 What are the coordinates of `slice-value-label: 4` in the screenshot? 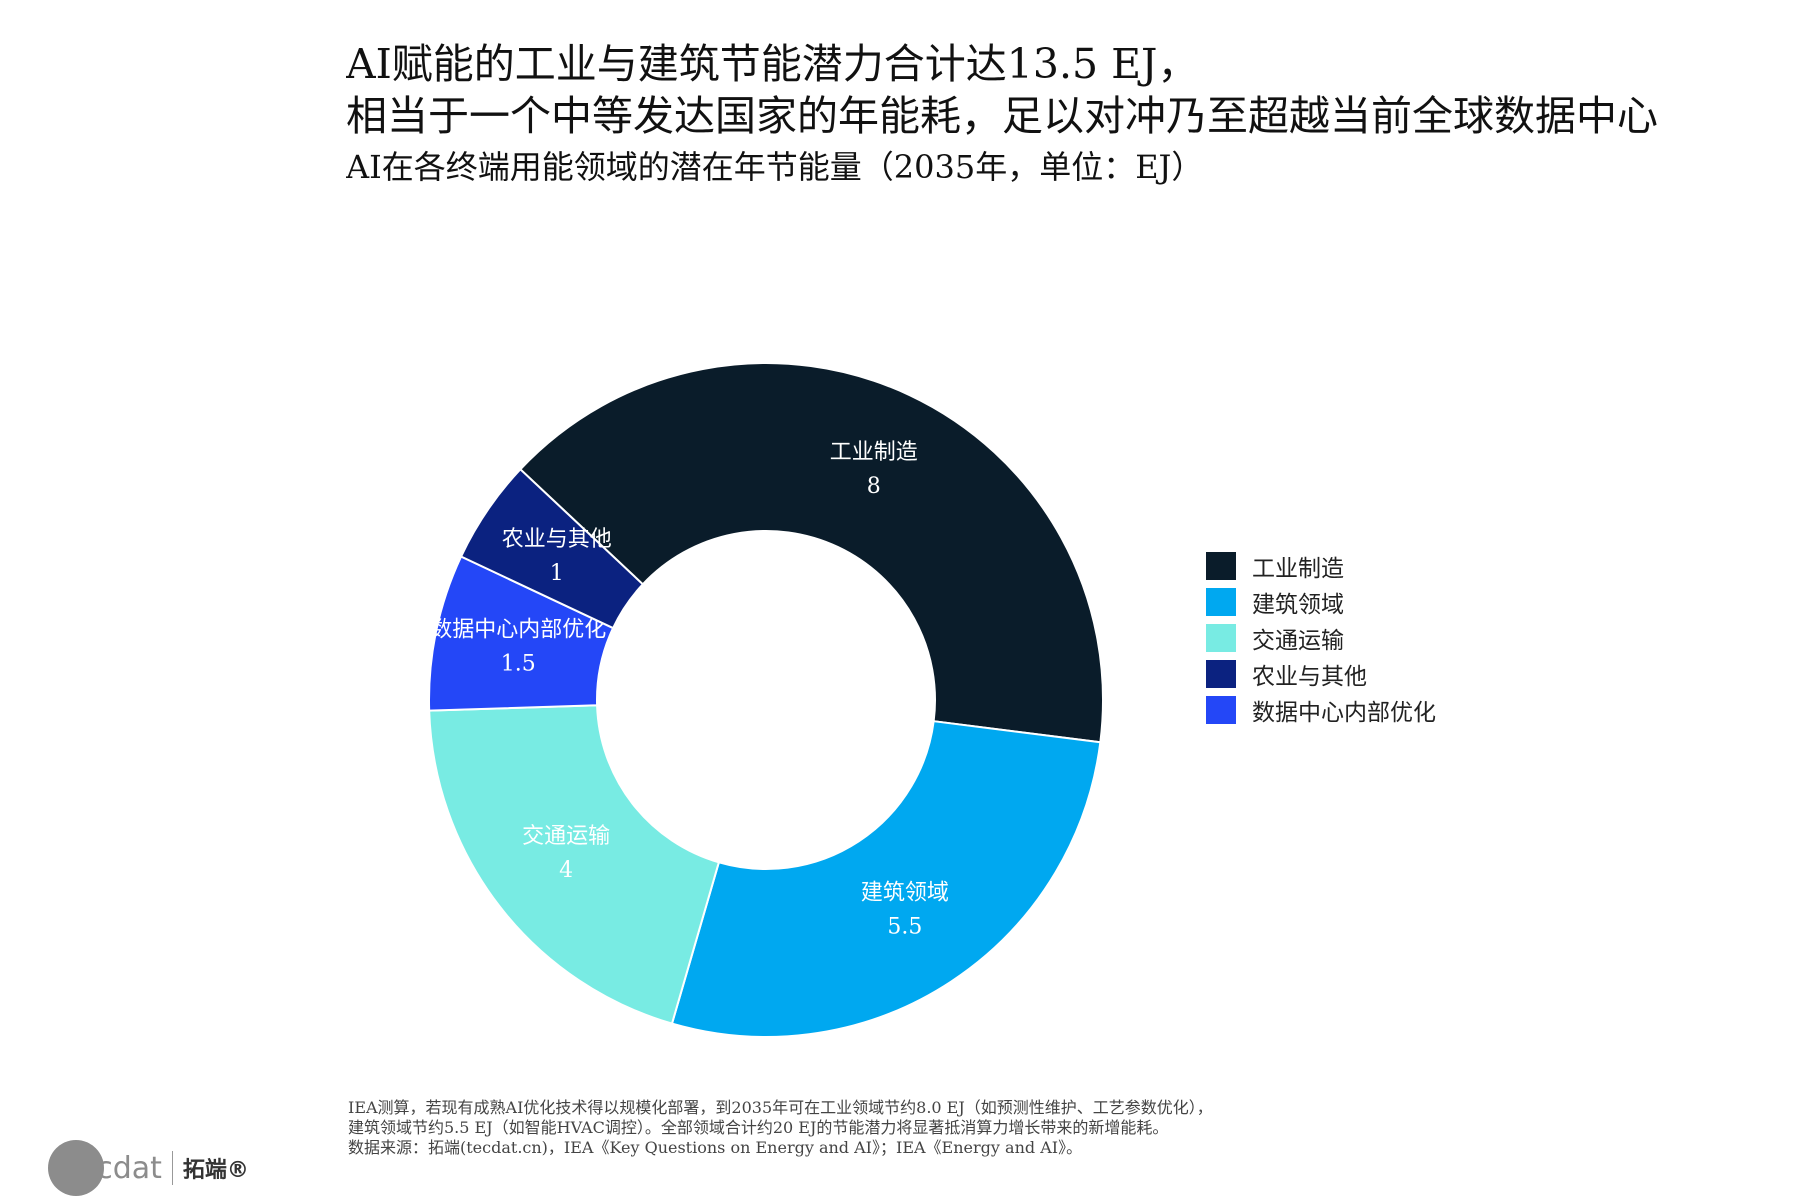 It's located at (566, 870).